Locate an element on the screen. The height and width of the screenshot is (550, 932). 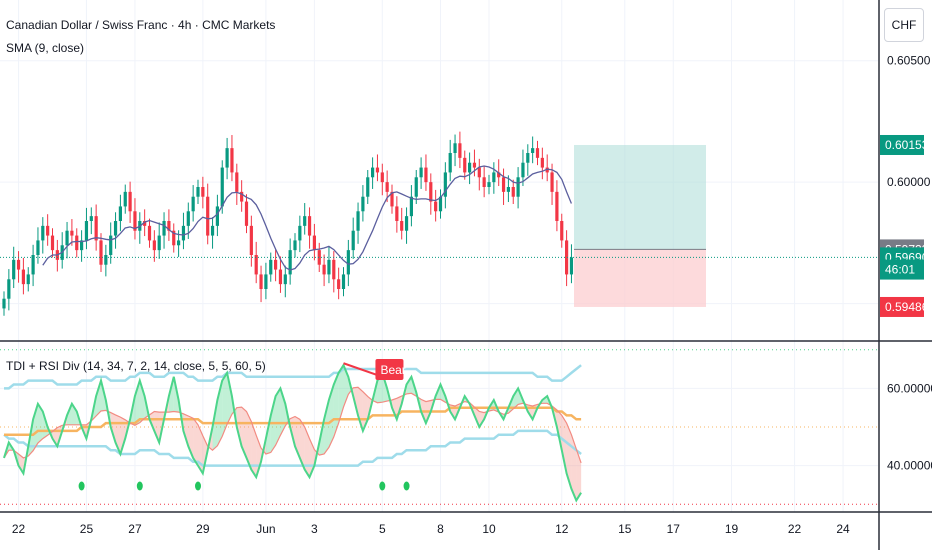
price-axis-label: 0.60000 is located at coordinates (909, 182).